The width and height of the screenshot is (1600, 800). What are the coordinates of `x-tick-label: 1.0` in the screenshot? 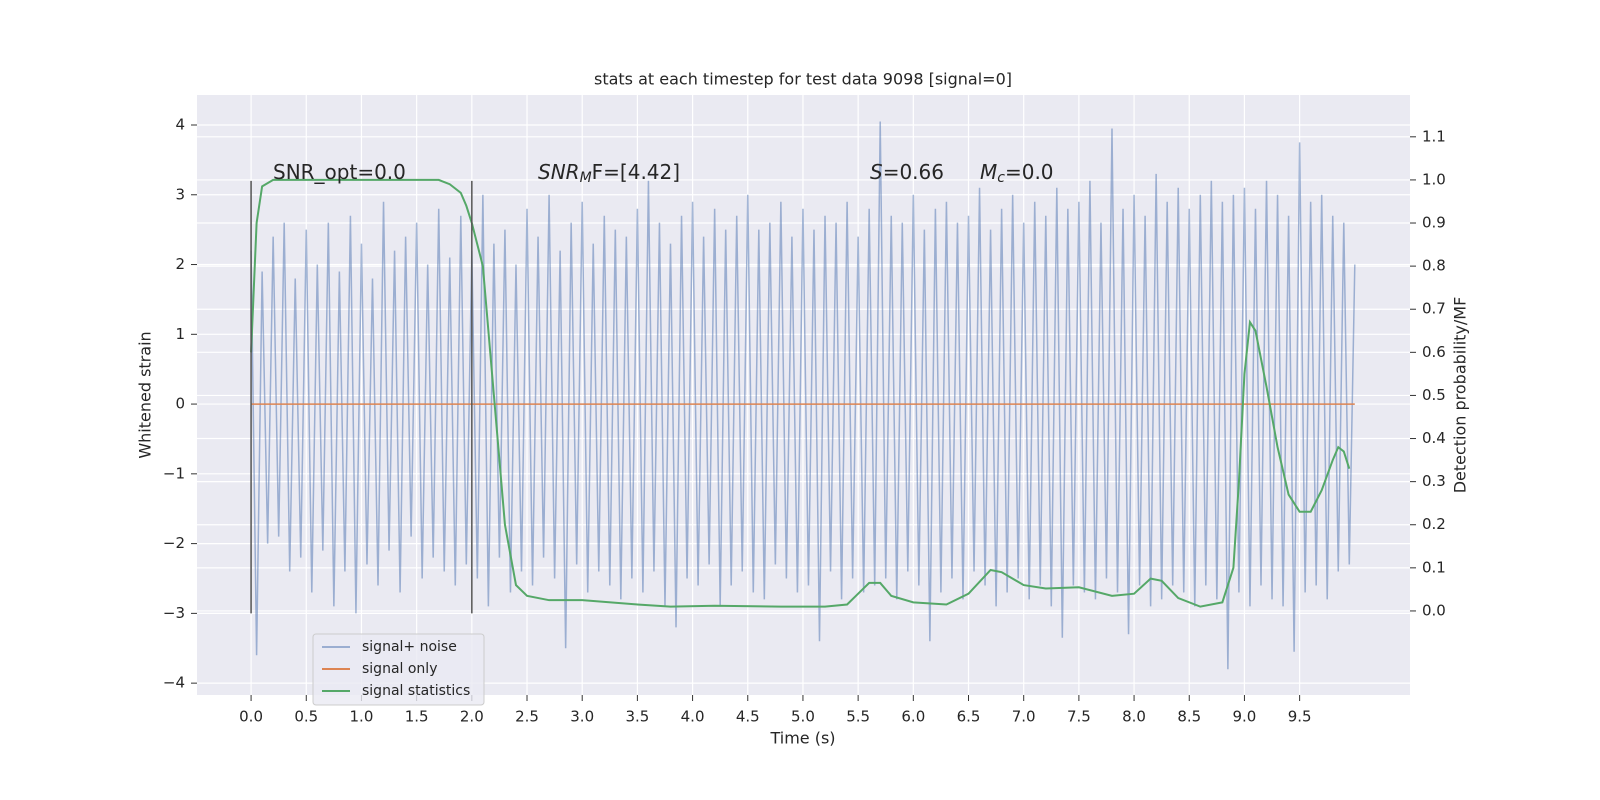 It's located at (362, 717).